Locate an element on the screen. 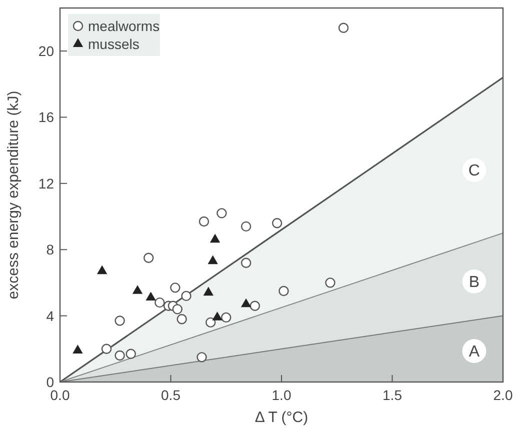 This screenshot has height=438, width=516. annotation: B is located at coordinates (474, 282).